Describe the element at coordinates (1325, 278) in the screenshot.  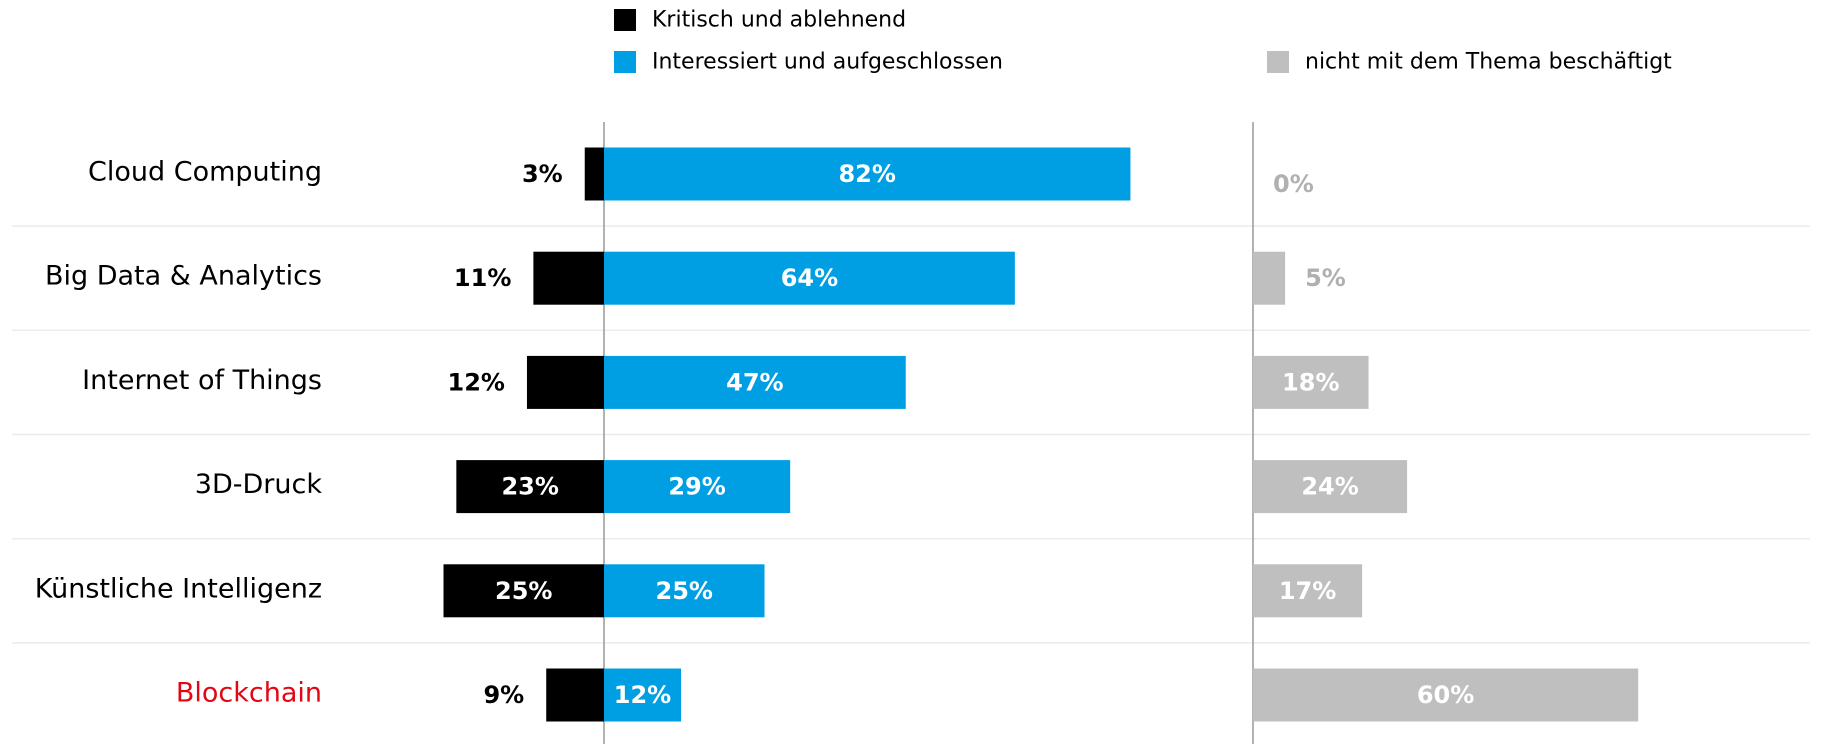
I see `value-label: 5%` at that location.